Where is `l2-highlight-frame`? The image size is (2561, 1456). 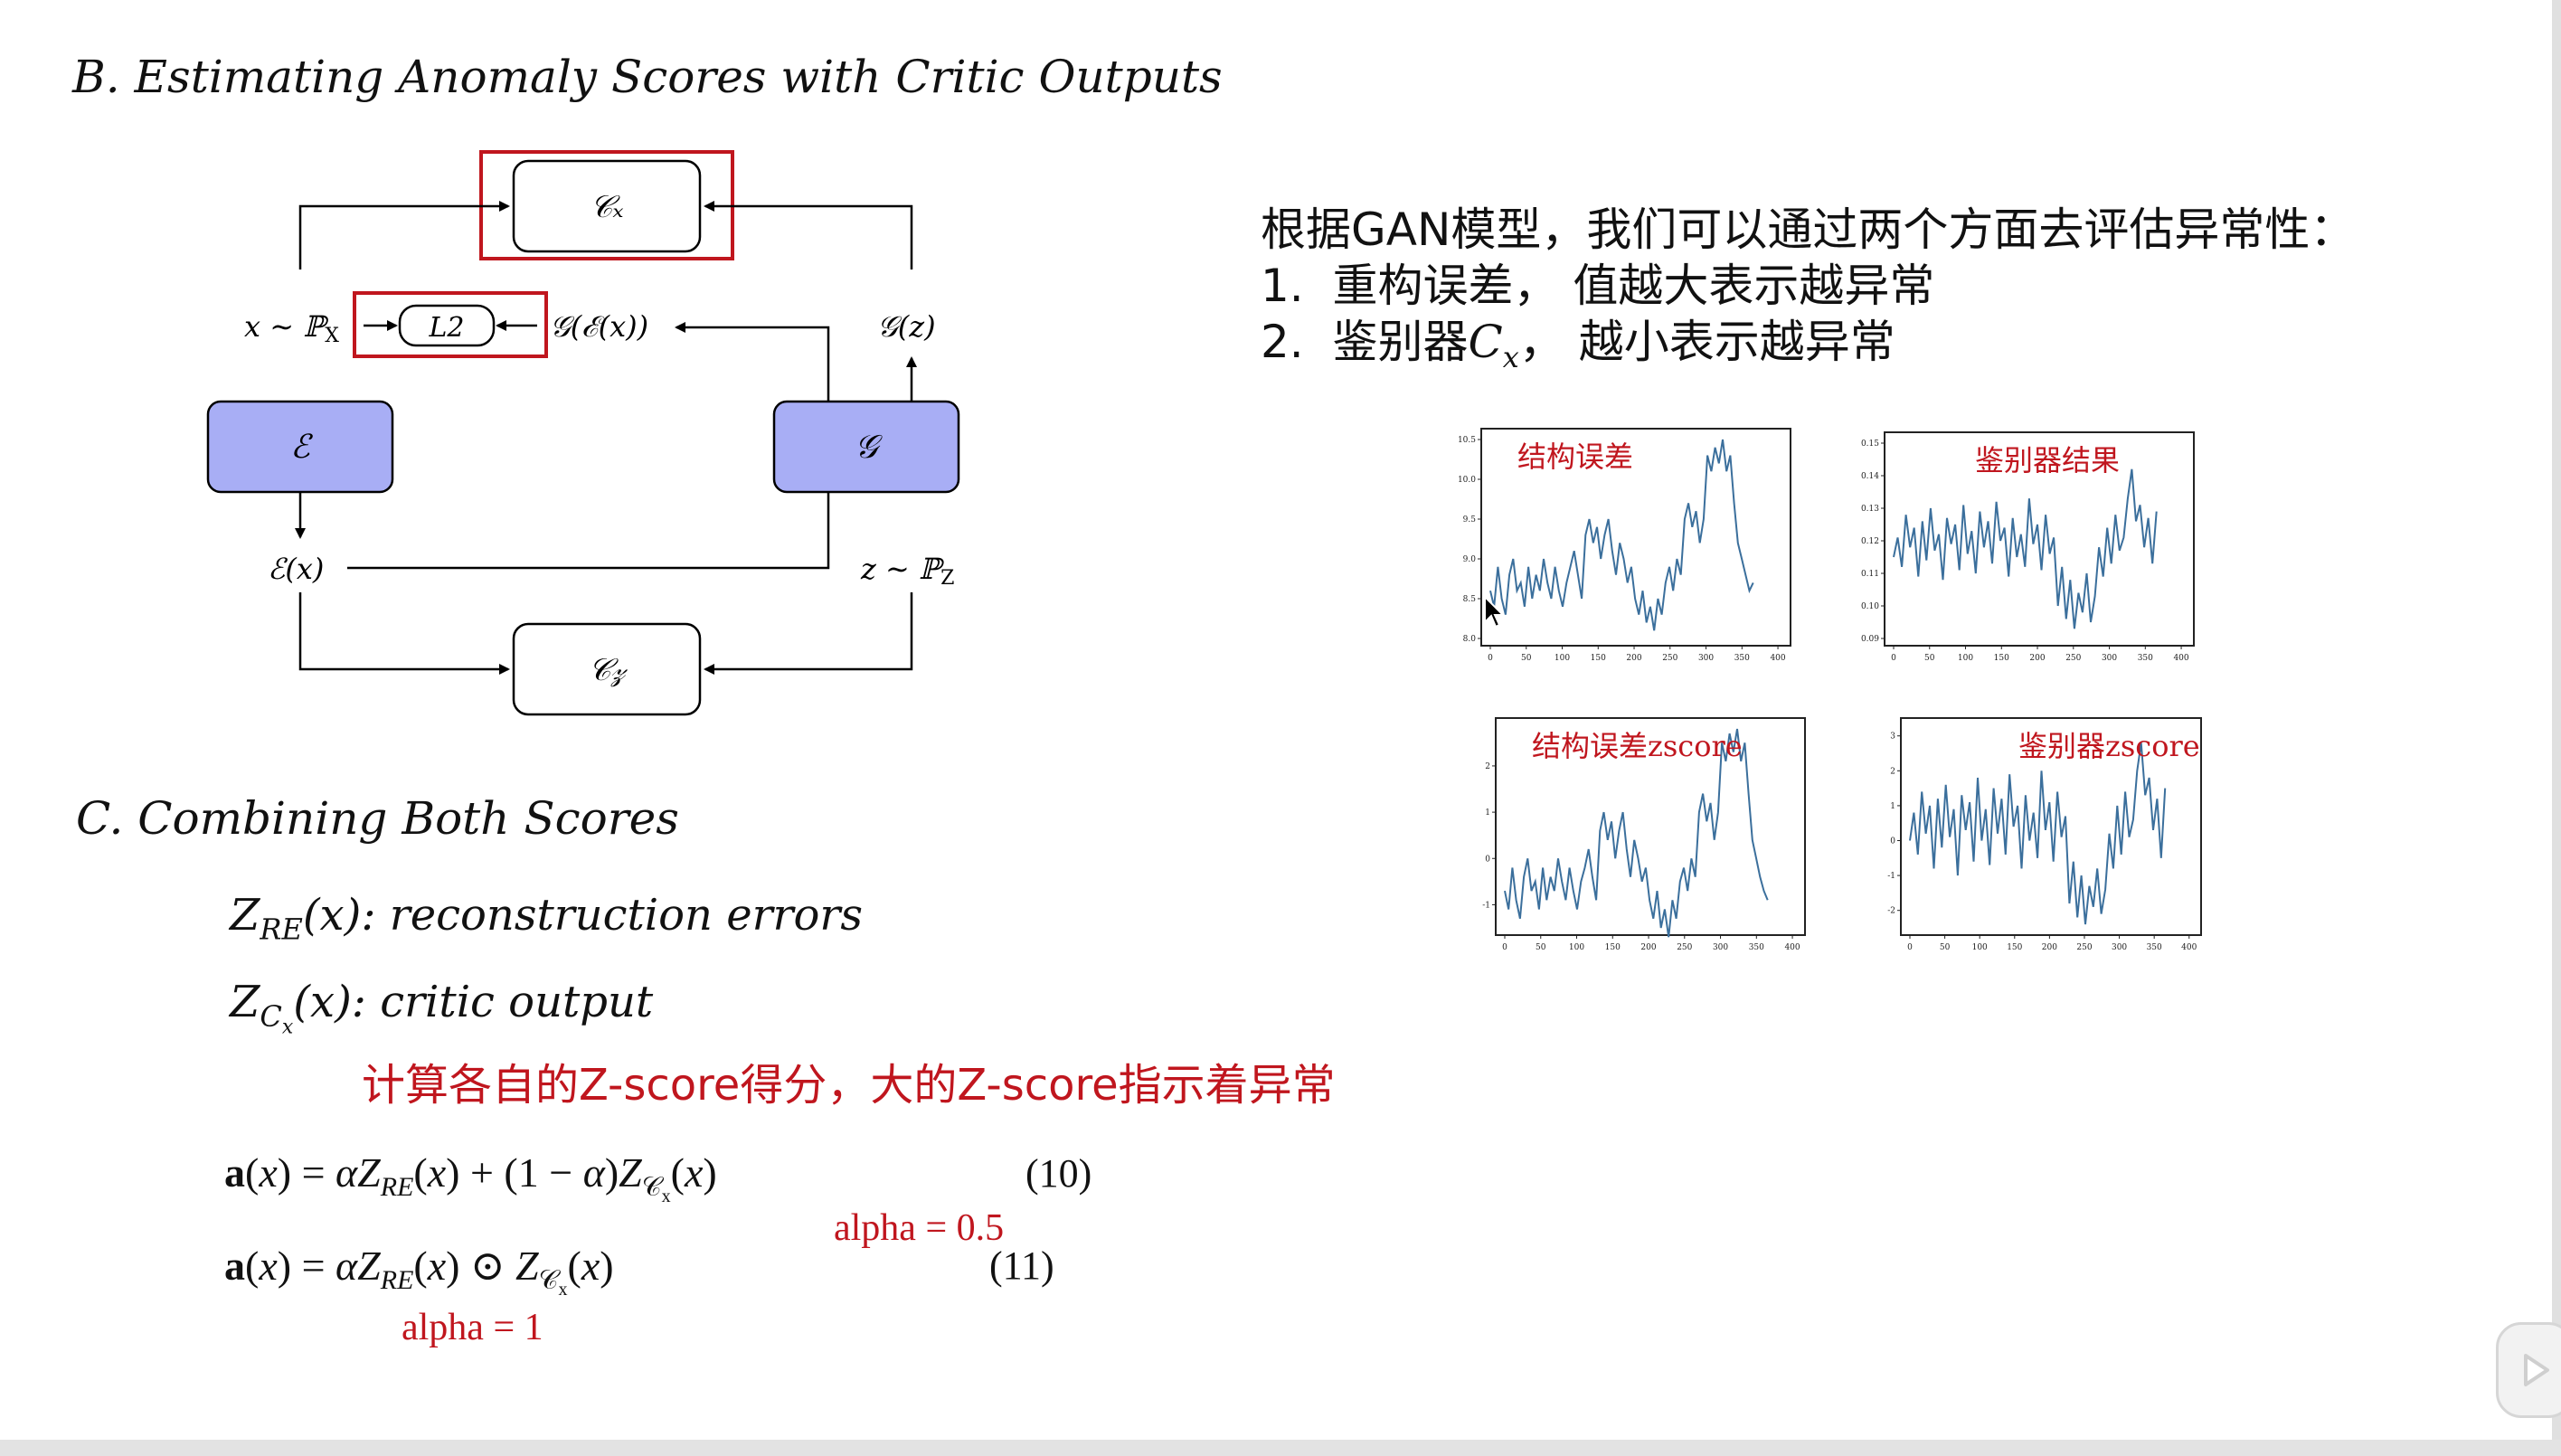
l2-highlight-frame is located at coordinates (450, 324).